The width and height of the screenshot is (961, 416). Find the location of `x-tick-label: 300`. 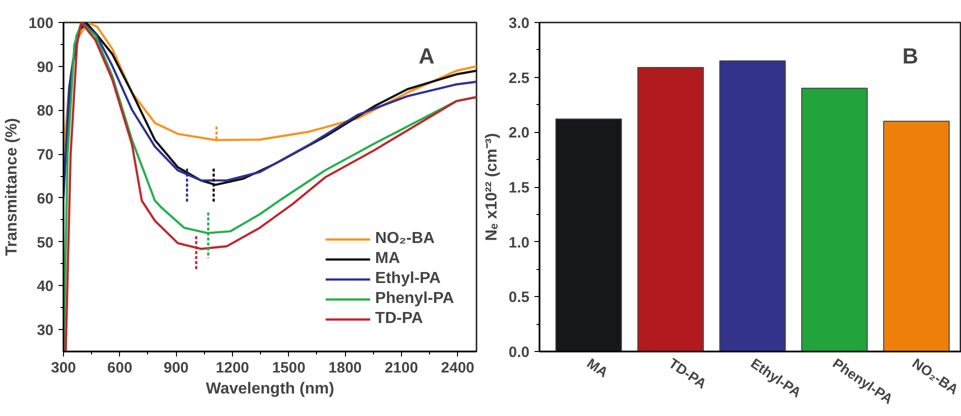

x-tick-label: 300 is located at coordinates (63, 368).